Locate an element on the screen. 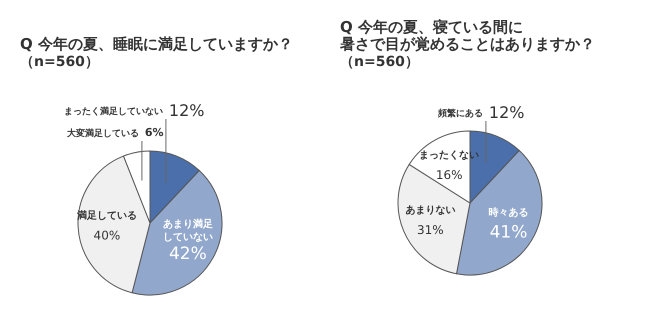 The image size is (660, 335). slice-label: まったく満足していない is located at coordinates (113, 111).